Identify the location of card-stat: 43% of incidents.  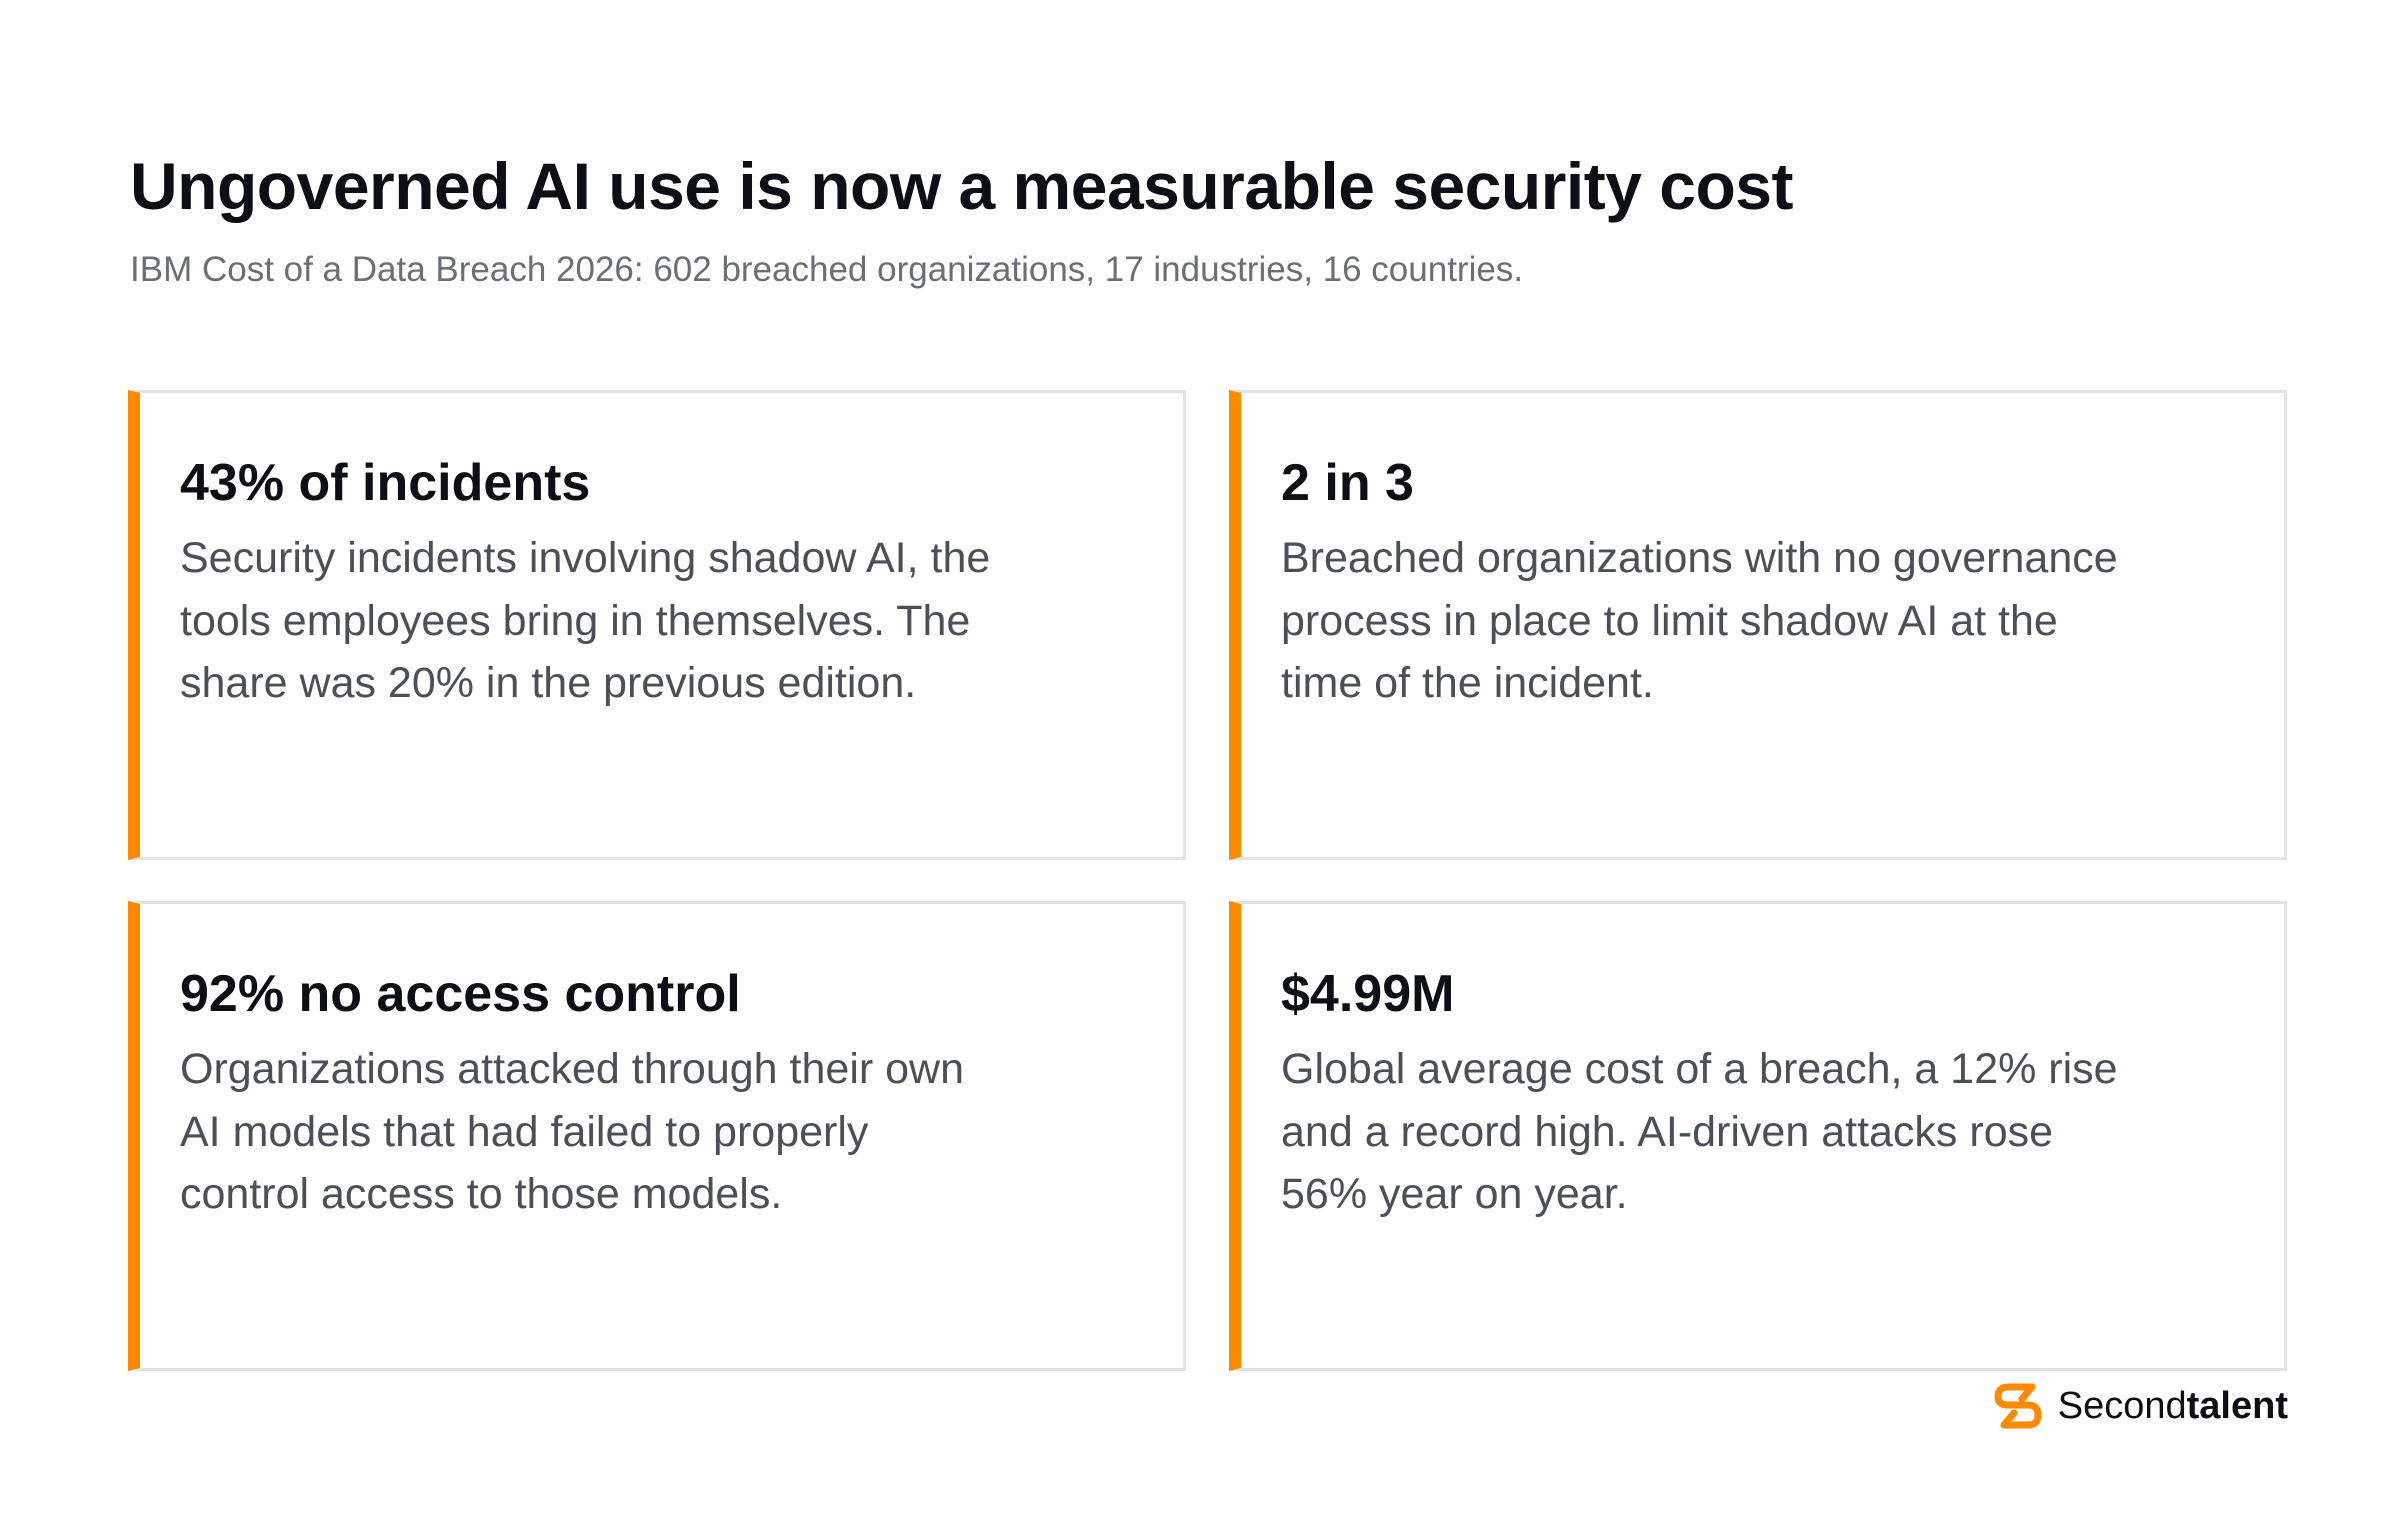
(385, 483).